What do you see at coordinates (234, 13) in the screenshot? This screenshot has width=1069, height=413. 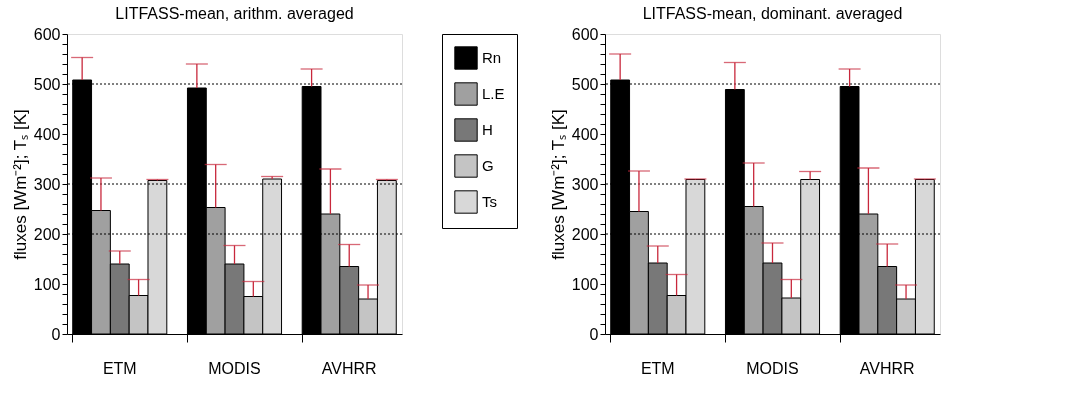 I see `chart-title: LITFASS-mean, arithm. averaged` at bounding box center [234, 13].